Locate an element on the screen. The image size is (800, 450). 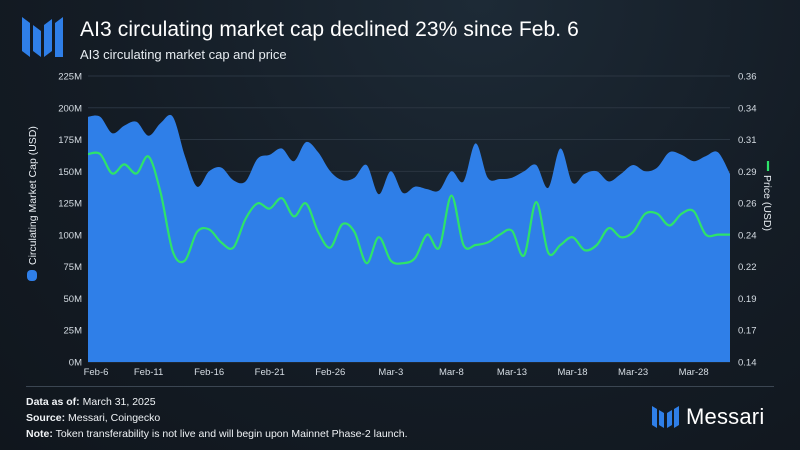
left-axis-tick-label: 125M is located at coordinates (70, 204).